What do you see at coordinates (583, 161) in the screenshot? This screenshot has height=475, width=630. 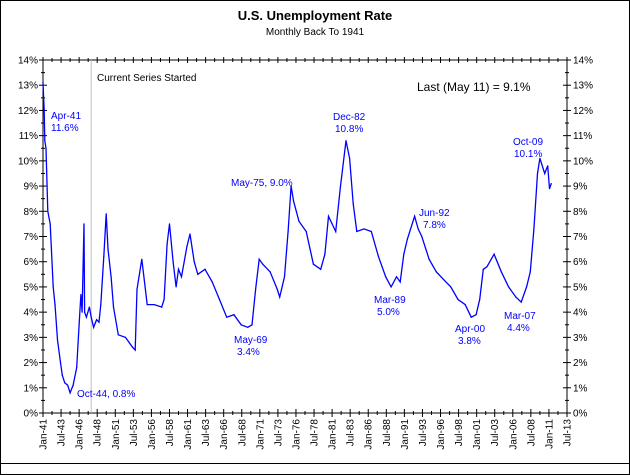 I see `y-tick-label-right: 10%` at bounding box center [583, 161].